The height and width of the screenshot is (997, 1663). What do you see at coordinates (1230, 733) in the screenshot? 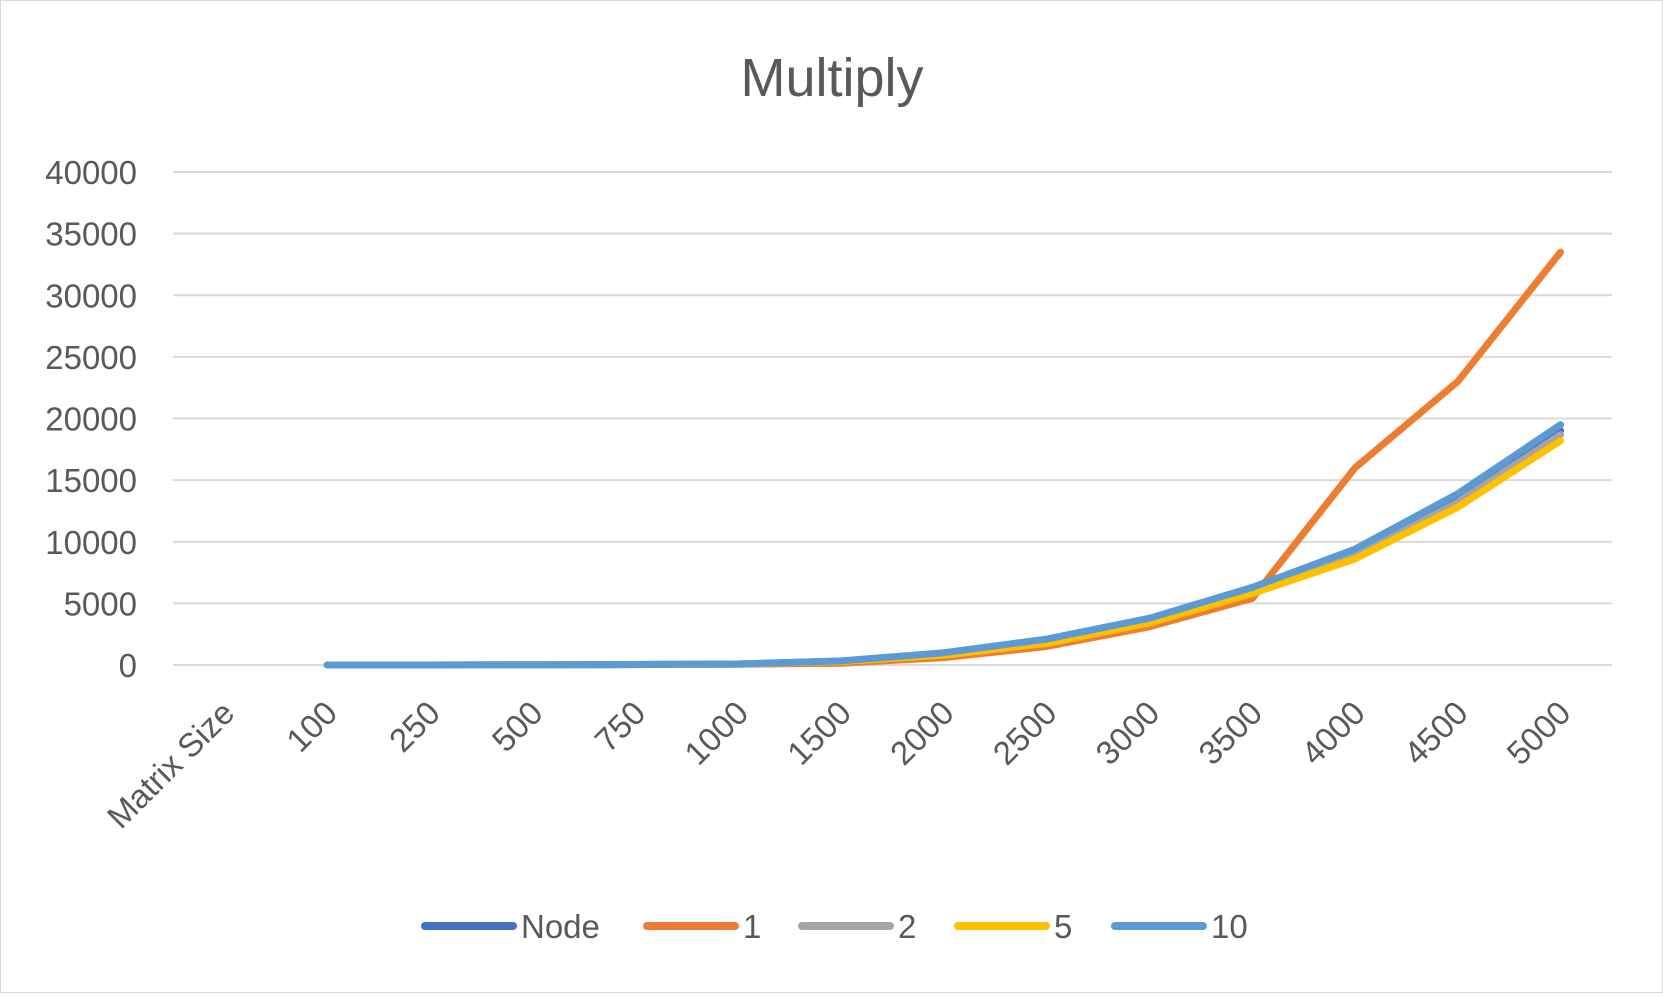
I see `x-tick-label: 3500` at bounding box center [1230, 733].